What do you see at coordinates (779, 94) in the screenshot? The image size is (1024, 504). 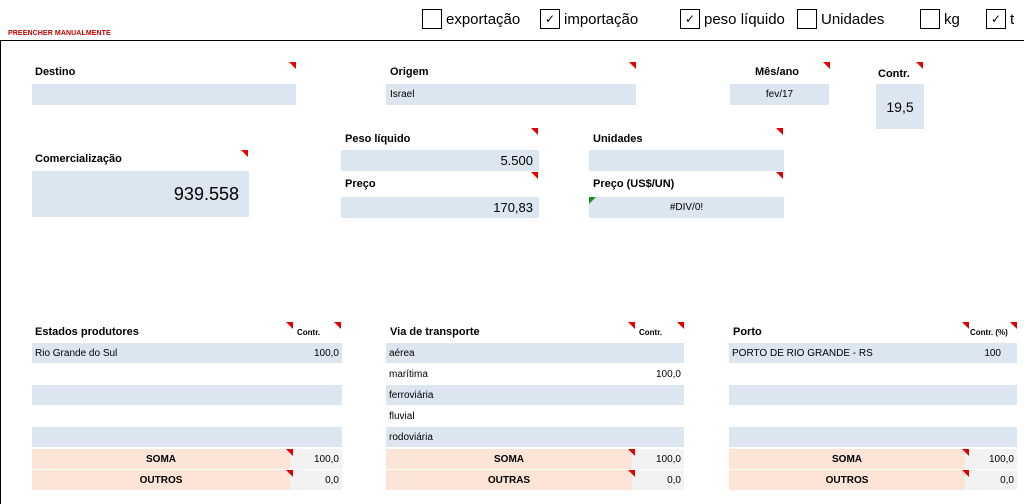 I see `mes-ano-field: fev/17` at bounding box center [779, 94].